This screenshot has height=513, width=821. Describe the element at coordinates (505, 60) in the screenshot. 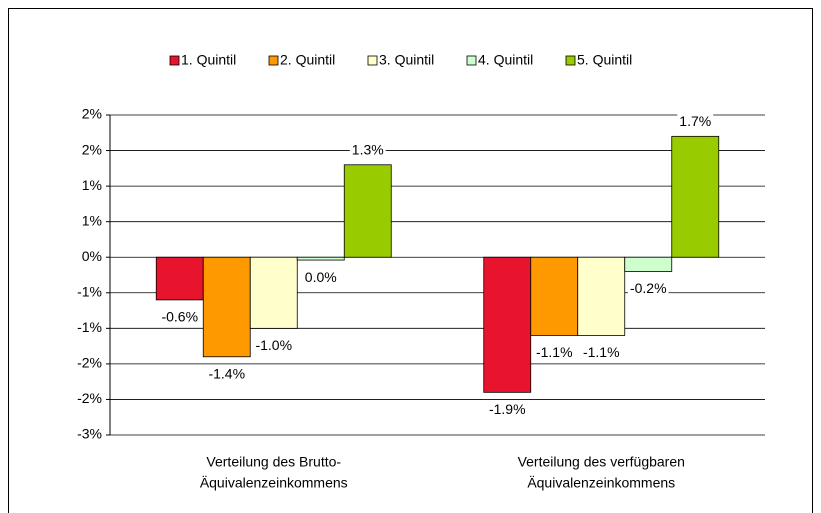

I see `legend-label: 4. Quintil` at that location.